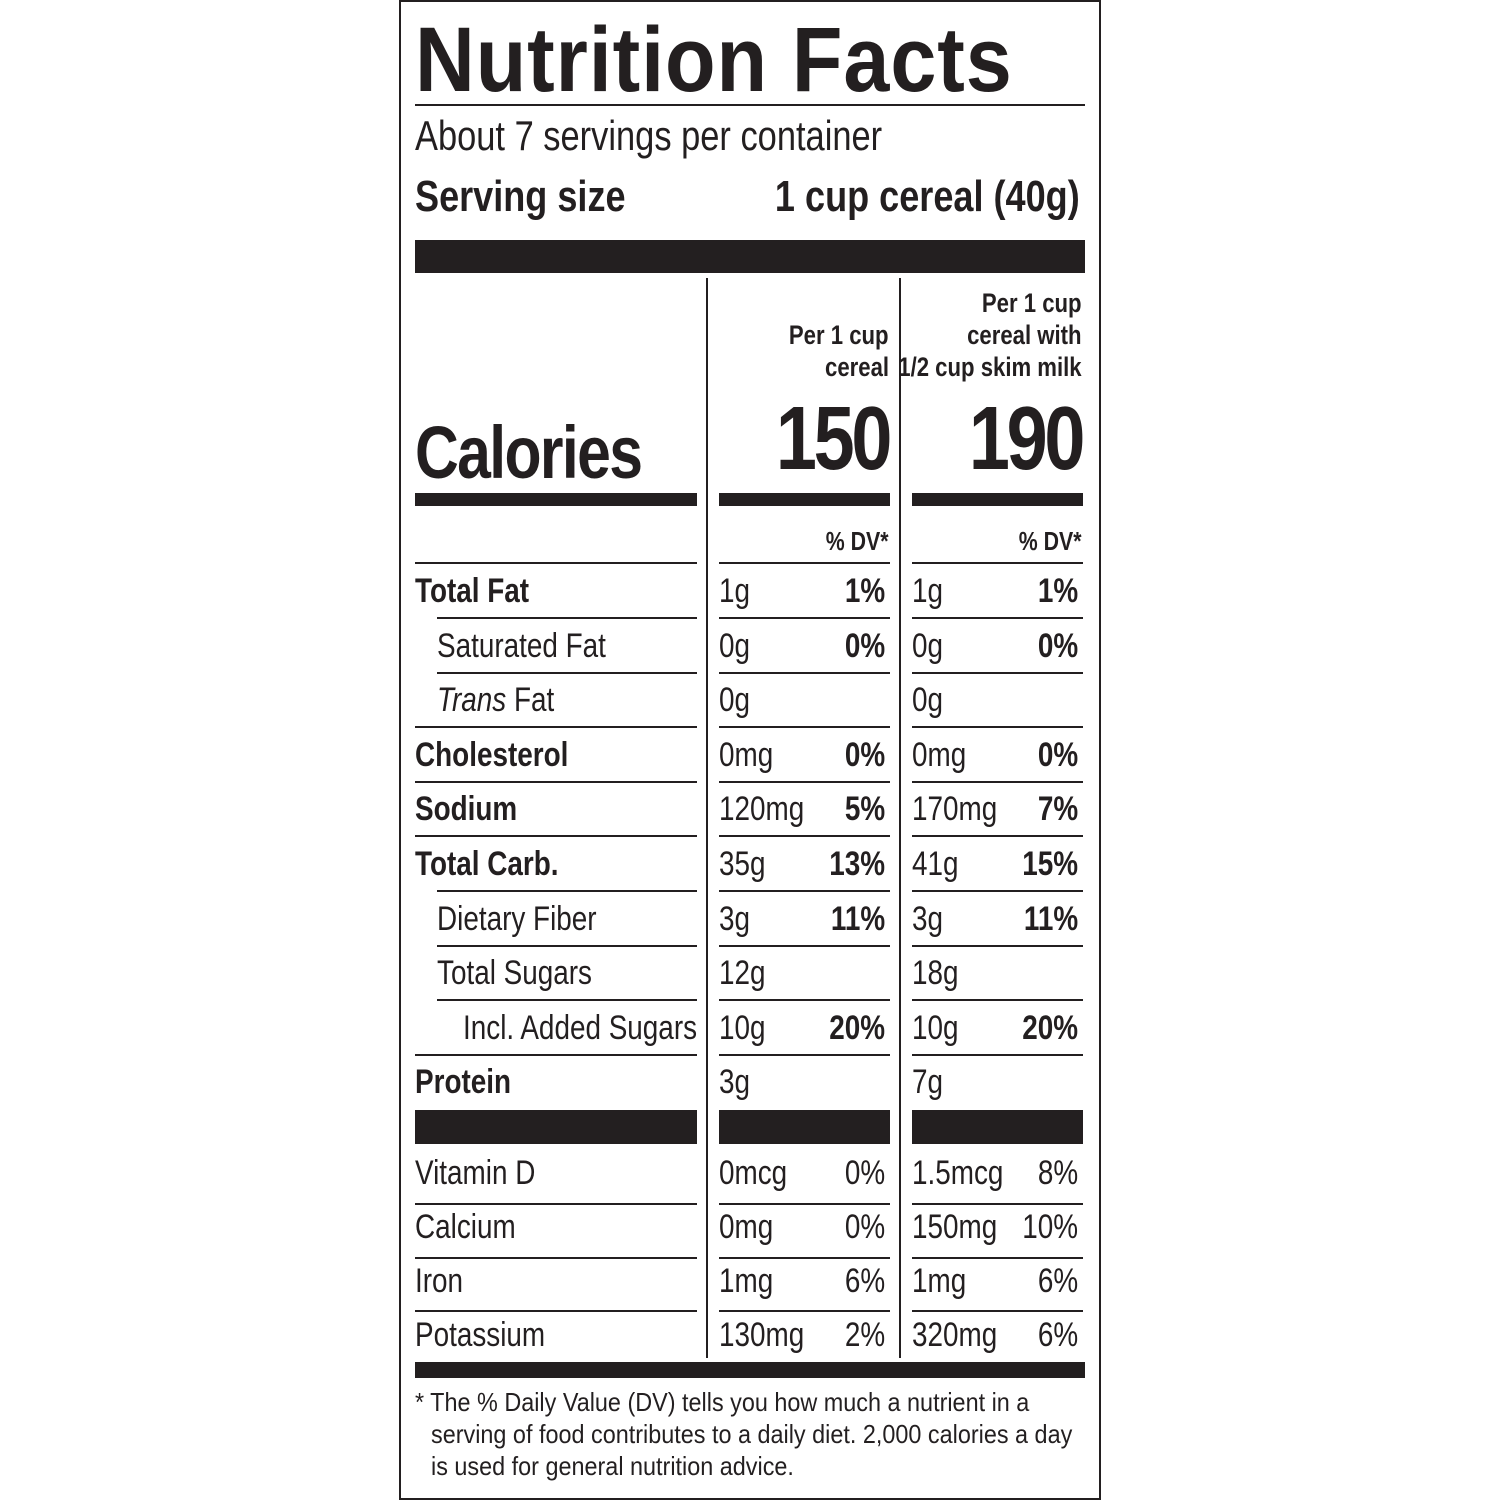 This screenshot has width=1500, height=1500. What do you see at coordinates (492, 754) in the screenshot?
I see `nutrient-name: Cholesterol` at bounding box center [492, 754].